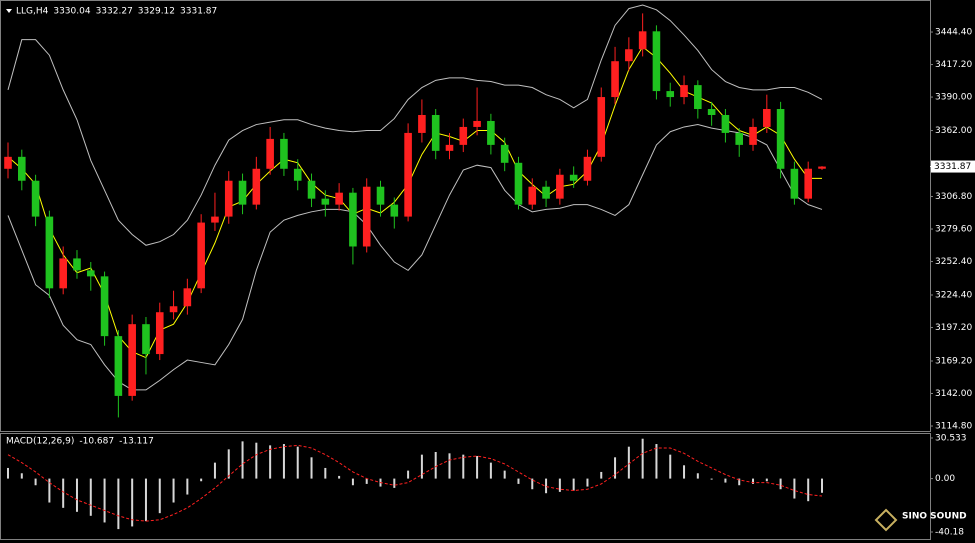 This screenshot has height=543, width=975. I want to click on y-tick-label: 3362.00, so click(953, 131).